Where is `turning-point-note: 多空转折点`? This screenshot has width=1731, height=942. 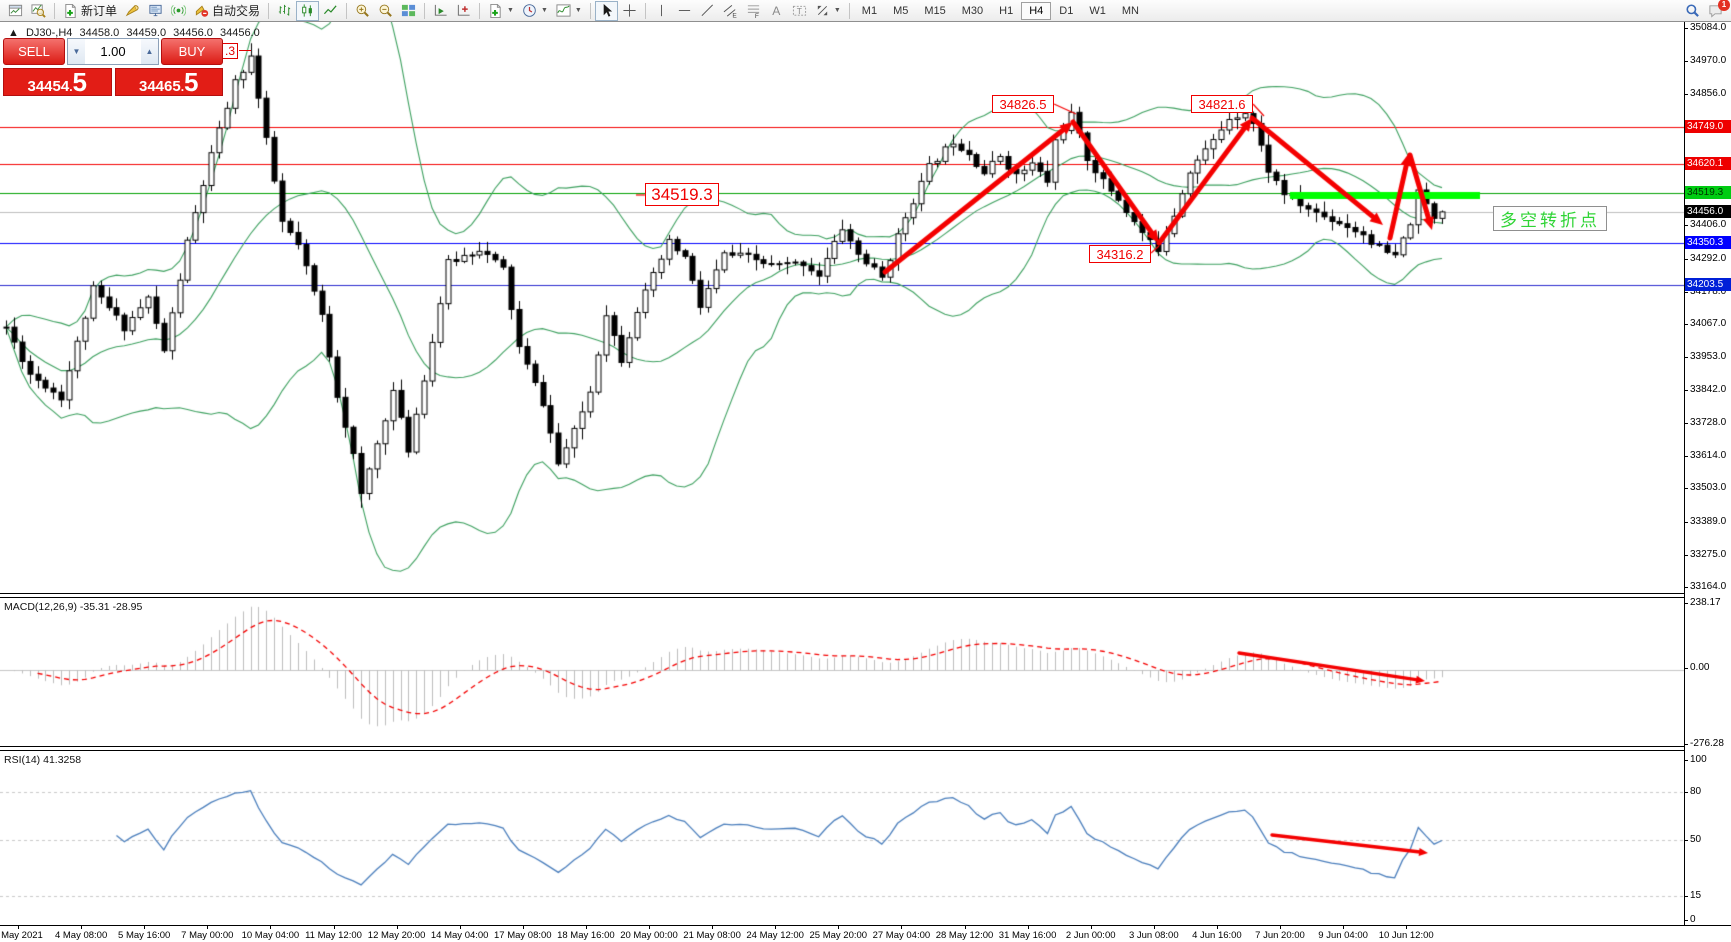 turning-point-note: 多空转折点 is located at coordinates (1550, 218).